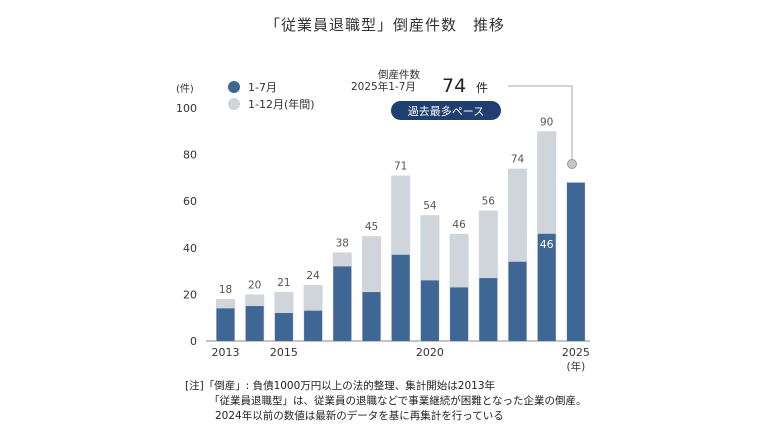 The width and height of the screenshot is (770, 433). Describe the element at coordinates (518, 160) in the screenshot. I see `bar-label-annual: 74` at that location.